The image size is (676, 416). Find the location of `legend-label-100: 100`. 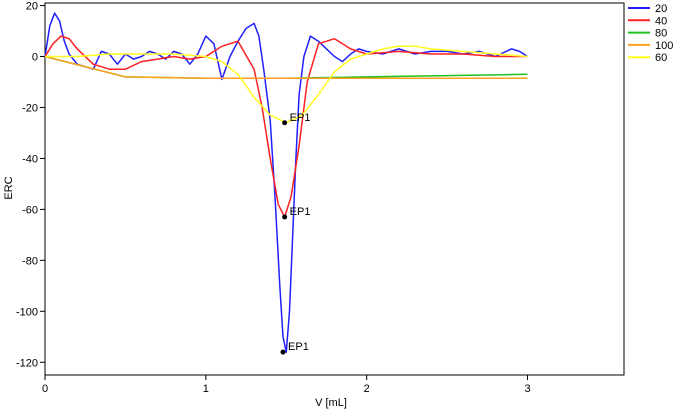

legend-label-100: 100 is located at coordinates (664, 46).